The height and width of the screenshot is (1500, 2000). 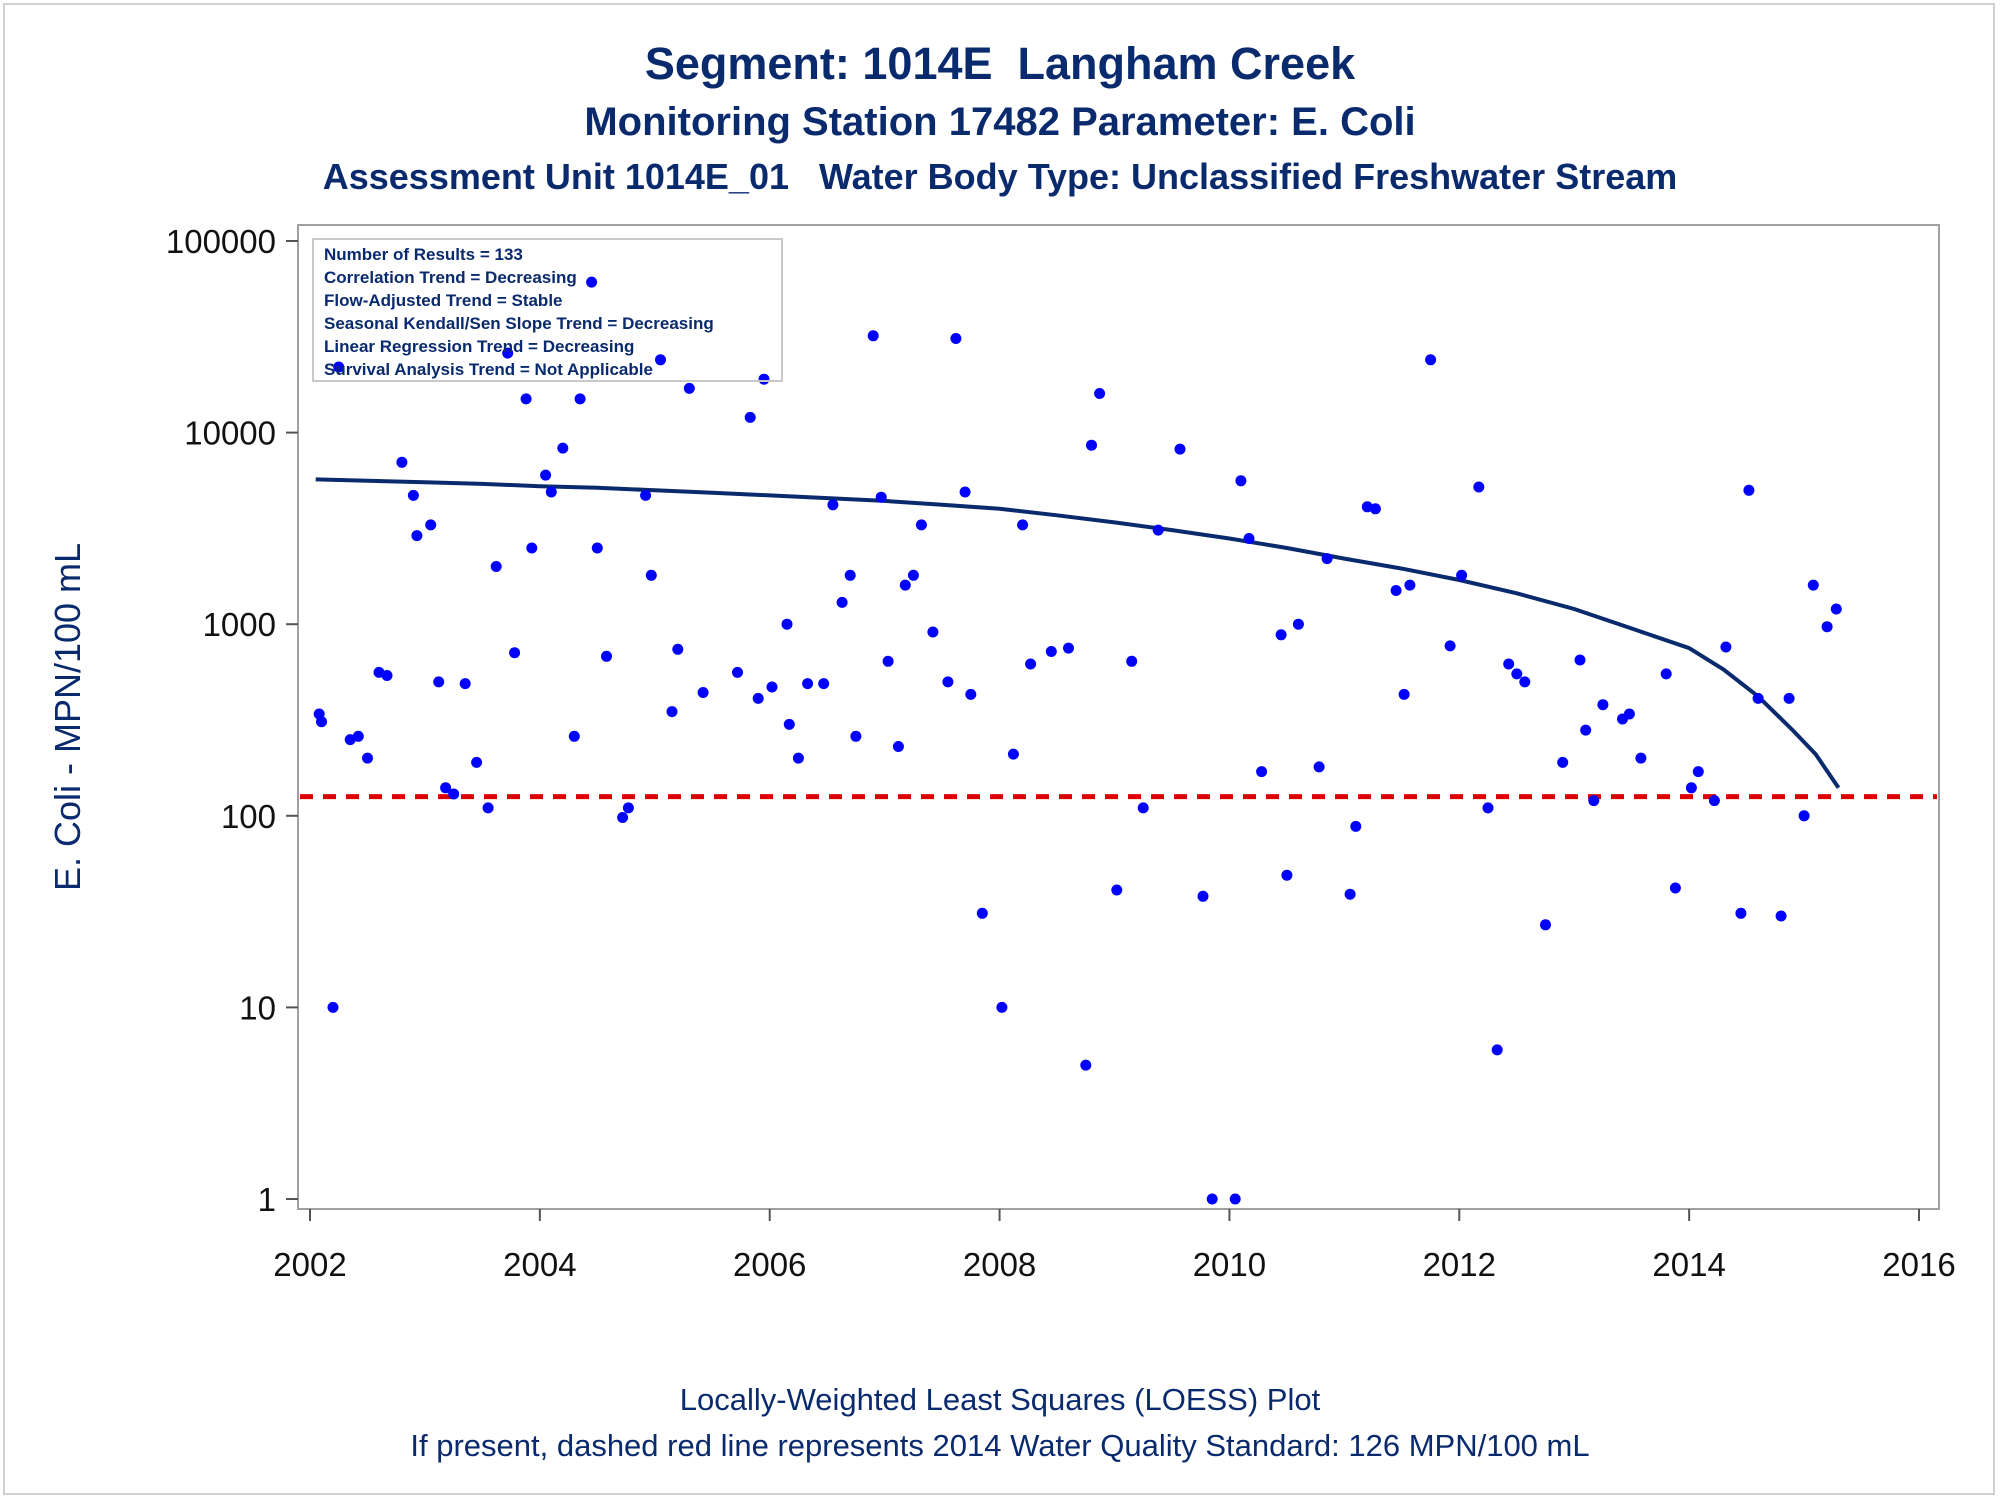 I want to click on inset-line-correlation: Correlation Trend = Decreasing, so click(x=450, y=277).